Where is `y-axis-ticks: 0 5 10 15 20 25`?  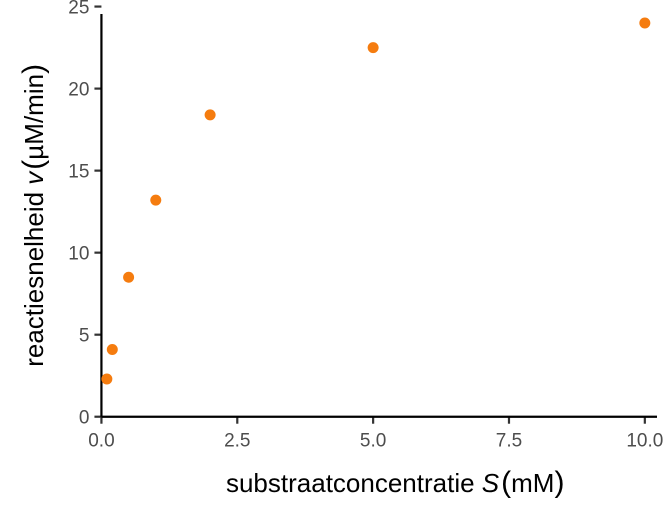
y-axis-ticks: 0 5 10 15 20 25 is located at coordinates (85, 214).